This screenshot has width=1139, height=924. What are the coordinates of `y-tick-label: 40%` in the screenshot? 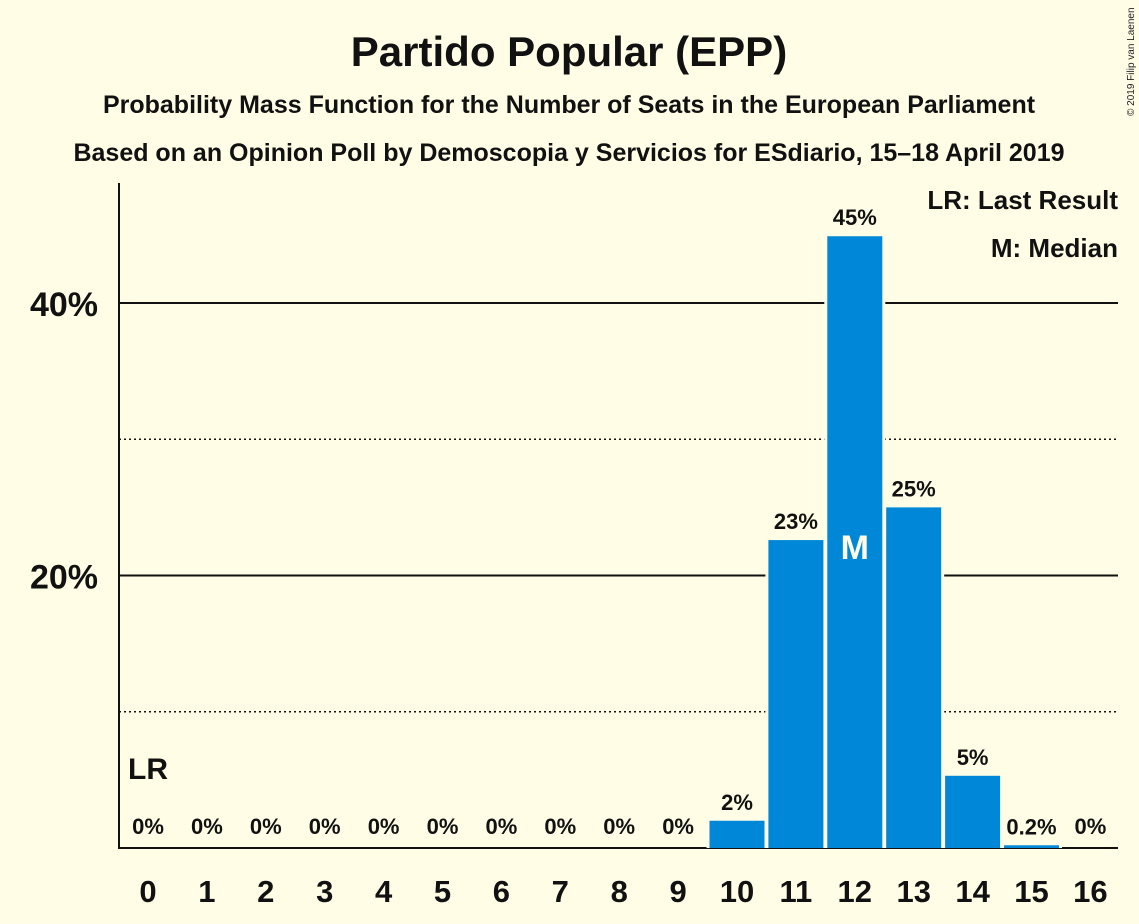 It's located at (64, 305).